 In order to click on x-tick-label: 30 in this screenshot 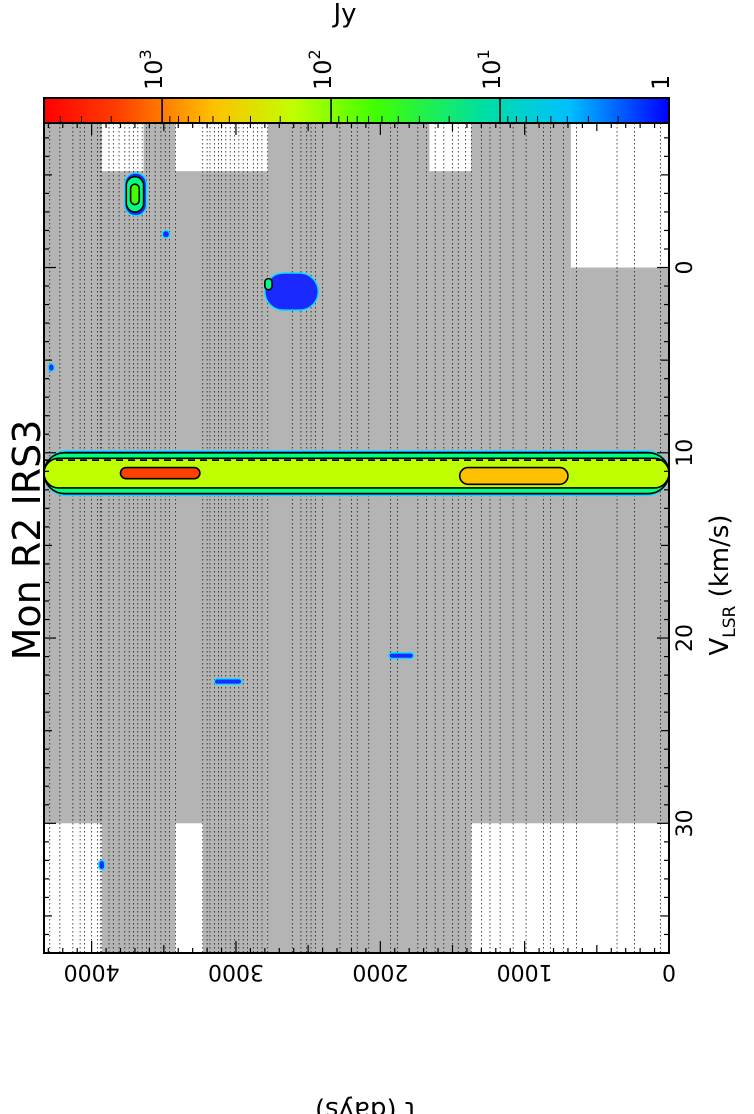, I will do `click(685, 823)`.